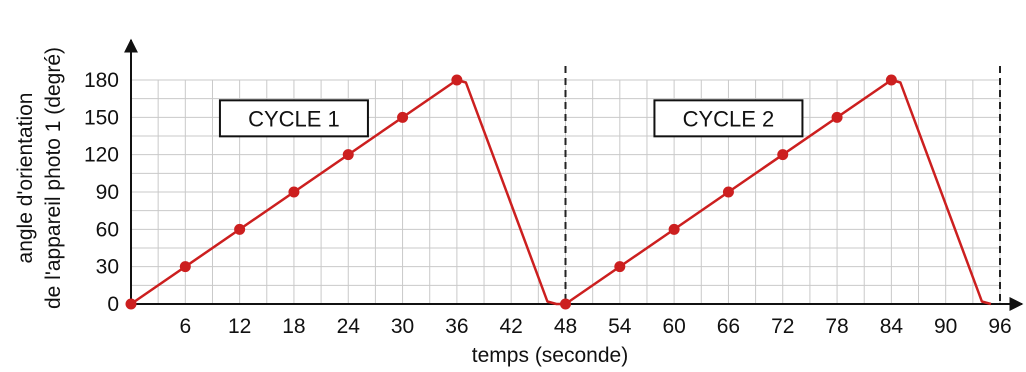 The width and height of the screenshot is (1026, 372). I want to click on x-tick-label: 66, so click(728, 326).